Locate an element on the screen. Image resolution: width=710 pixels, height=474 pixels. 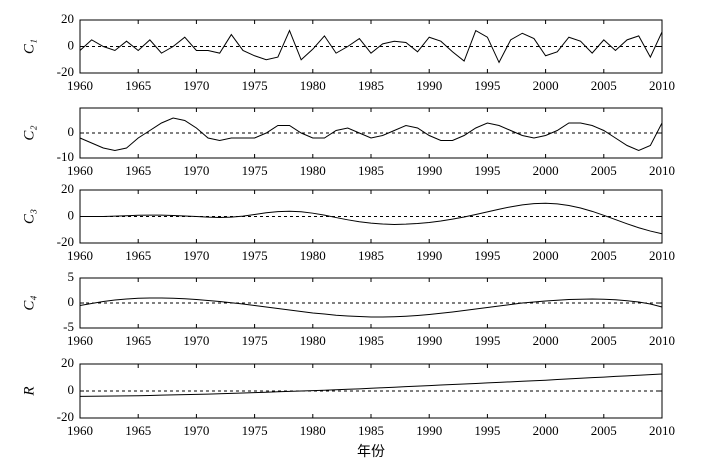
y-axis-label: R is located at coordinates (29, 391).